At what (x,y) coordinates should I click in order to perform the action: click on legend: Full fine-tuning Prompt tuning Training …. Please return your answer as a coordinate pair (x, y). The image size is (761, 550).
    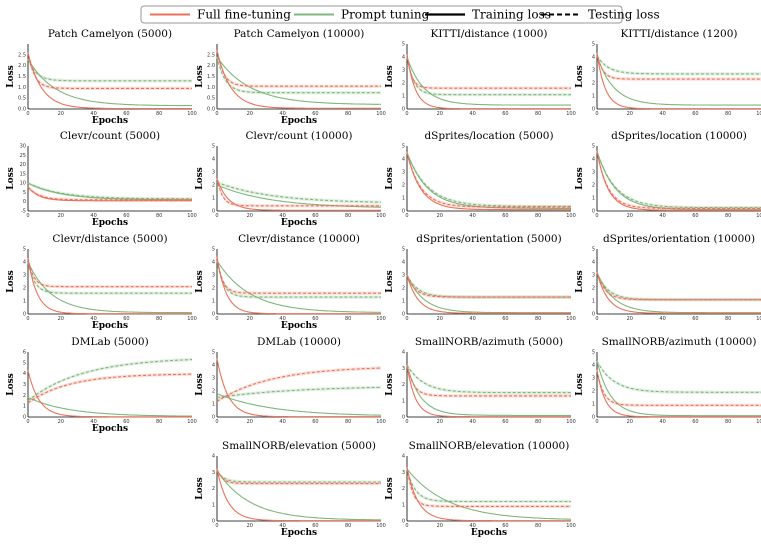
    Looking at the image, I should click on (400, 14).